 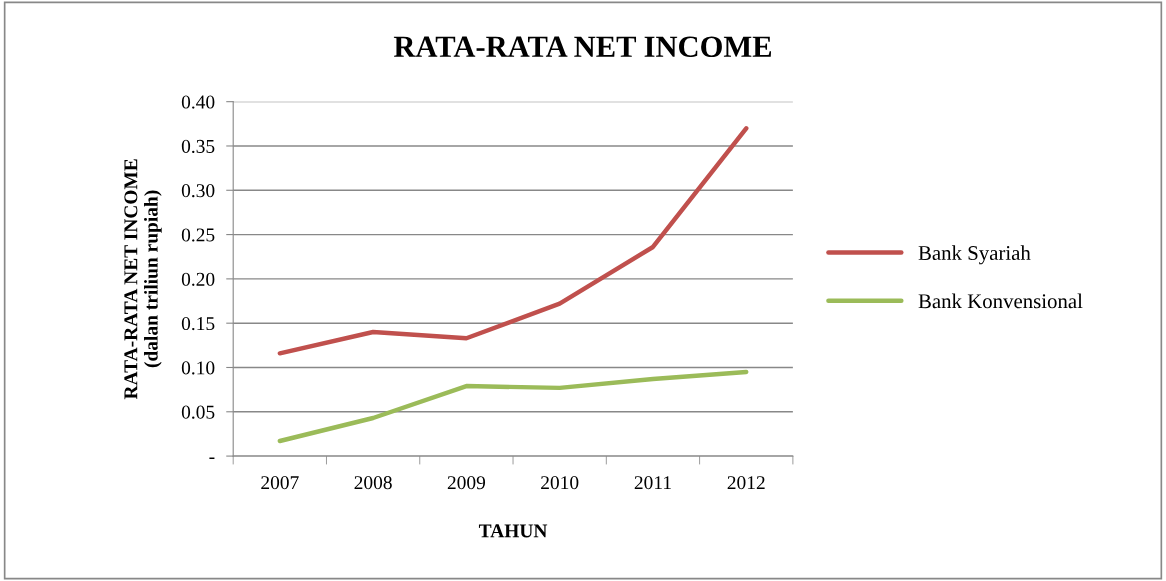 I want to click on y-tick-label: 0.30, so click(x=198, y=191).